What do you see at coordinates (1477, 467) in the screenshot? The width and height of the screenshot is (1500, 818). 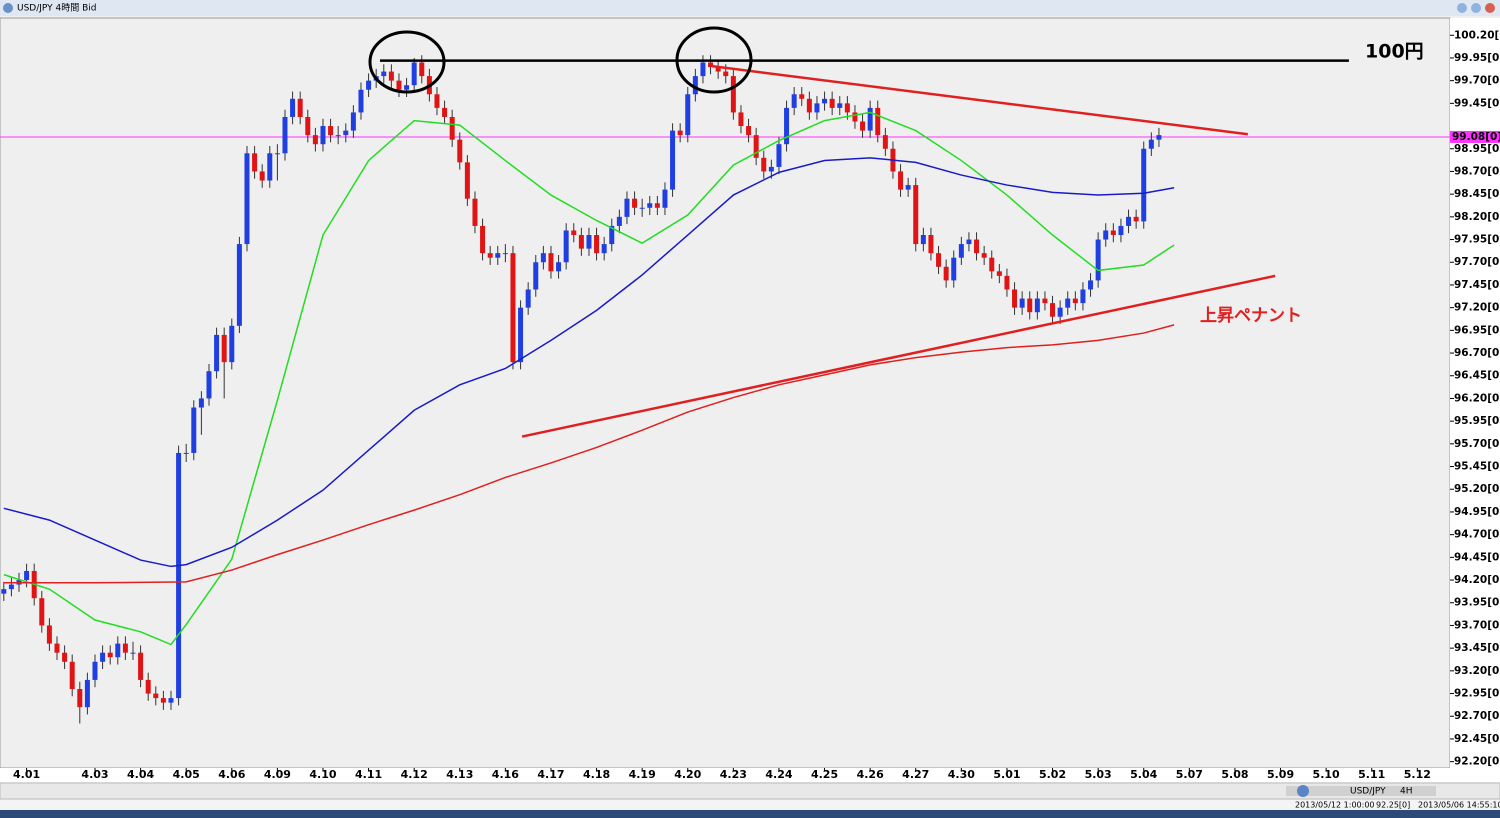 I see `y-tick-label: 95.45[0]` at bounding box center [1477, 467].